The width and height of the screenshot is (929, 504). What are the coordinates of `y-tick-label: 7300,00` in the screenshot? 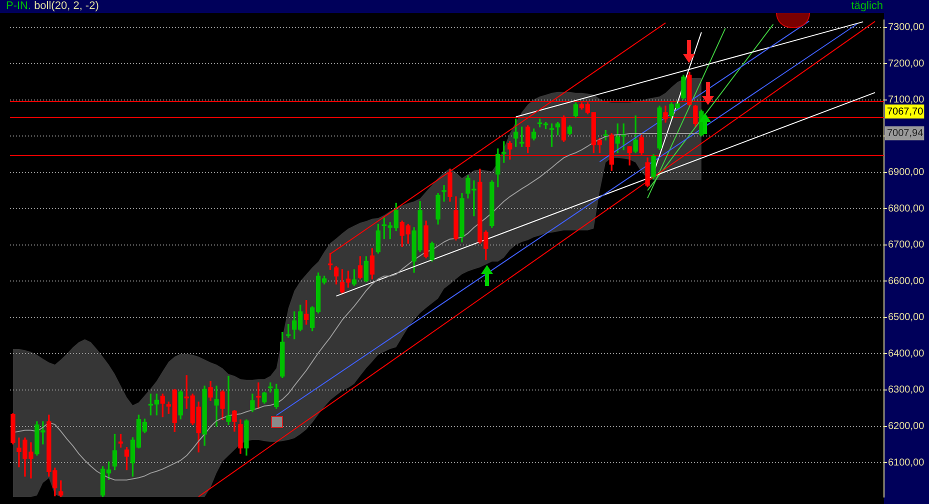 It's located at (906, 28).